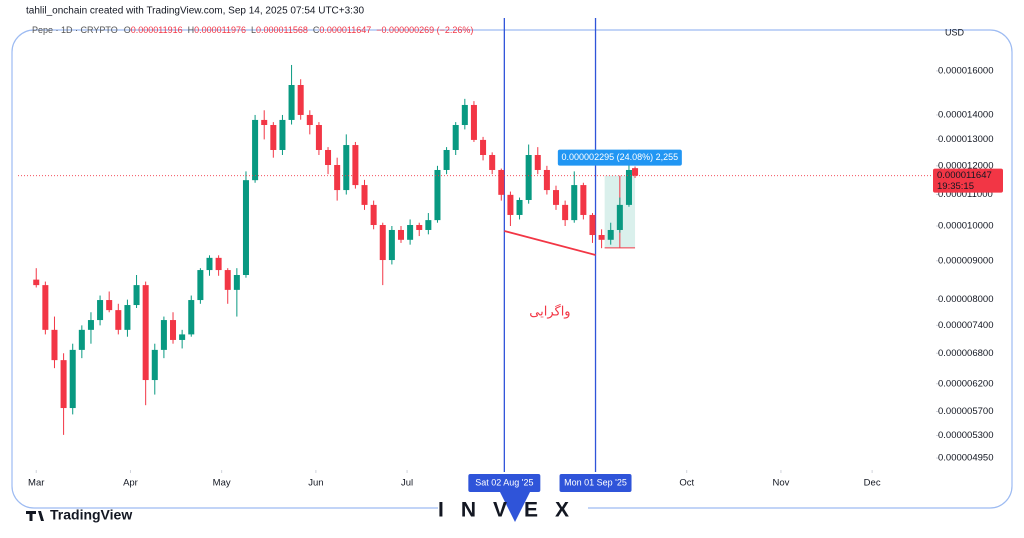 The image size is (1024, 538). Describe the element at coordinates (220, 30) in the screenshot. I see `readout-value: 0.000011976` at that location.